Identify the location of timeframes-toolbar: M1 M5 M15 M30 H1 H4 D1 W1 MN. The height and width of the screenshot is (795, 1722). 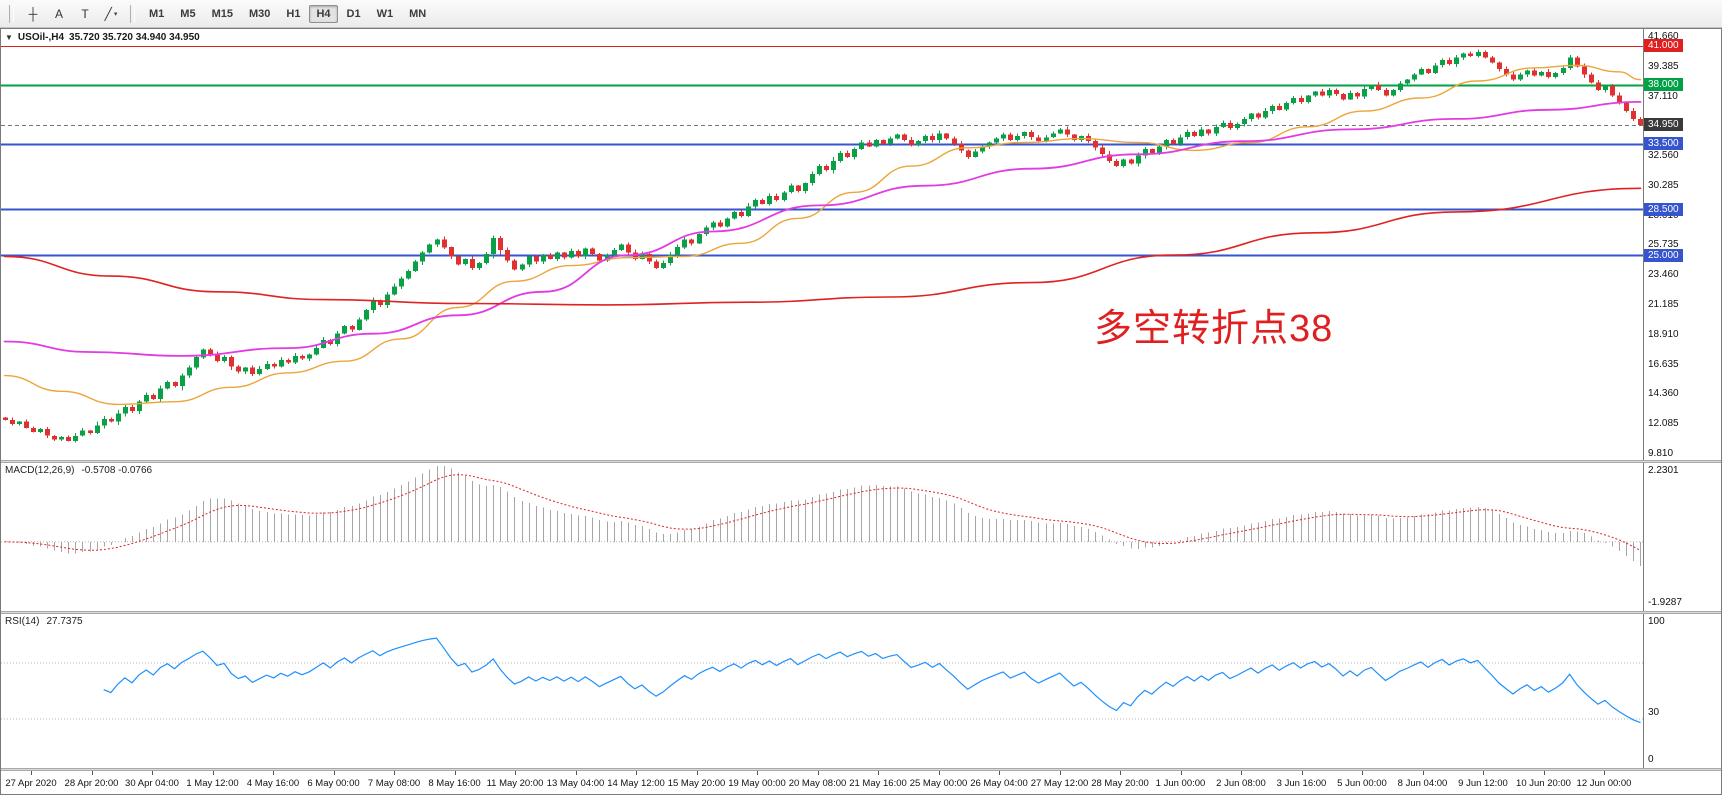
(287, 13).